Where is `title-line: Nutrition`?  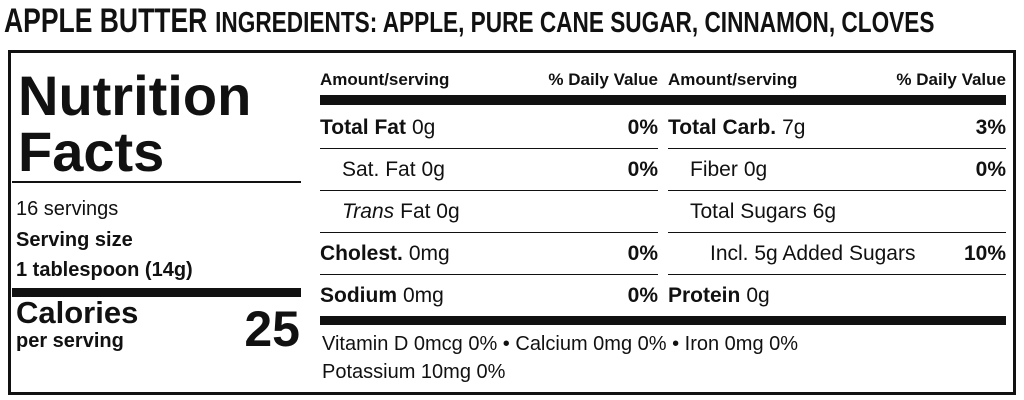
title-line: Nutrition is located at coordinates (135, 95).